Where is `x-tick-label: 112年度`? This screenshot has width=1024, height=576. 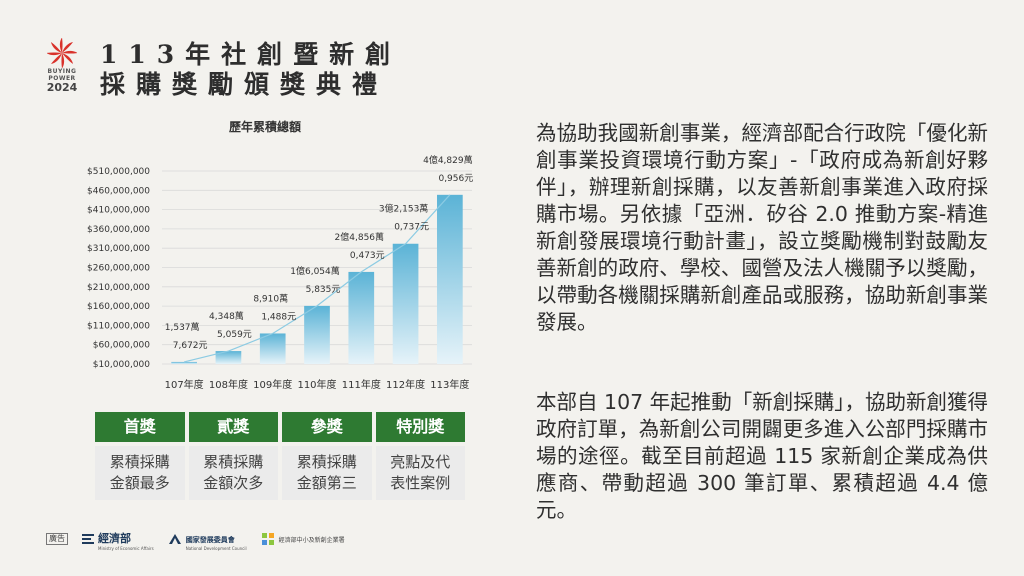
x-tick-label: 112年度 is located at coordinates (405, 384).